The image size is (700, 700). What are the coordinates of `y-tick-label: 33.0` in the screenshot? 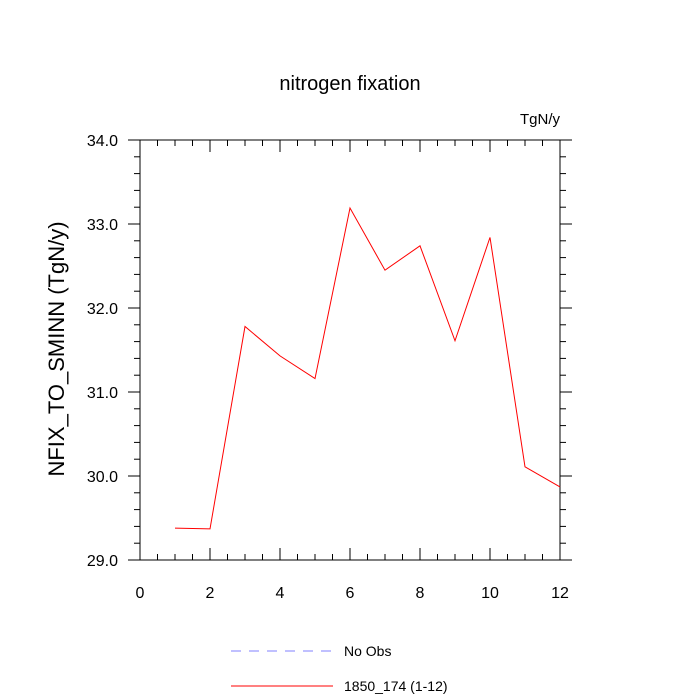 It's located at (102, 225).